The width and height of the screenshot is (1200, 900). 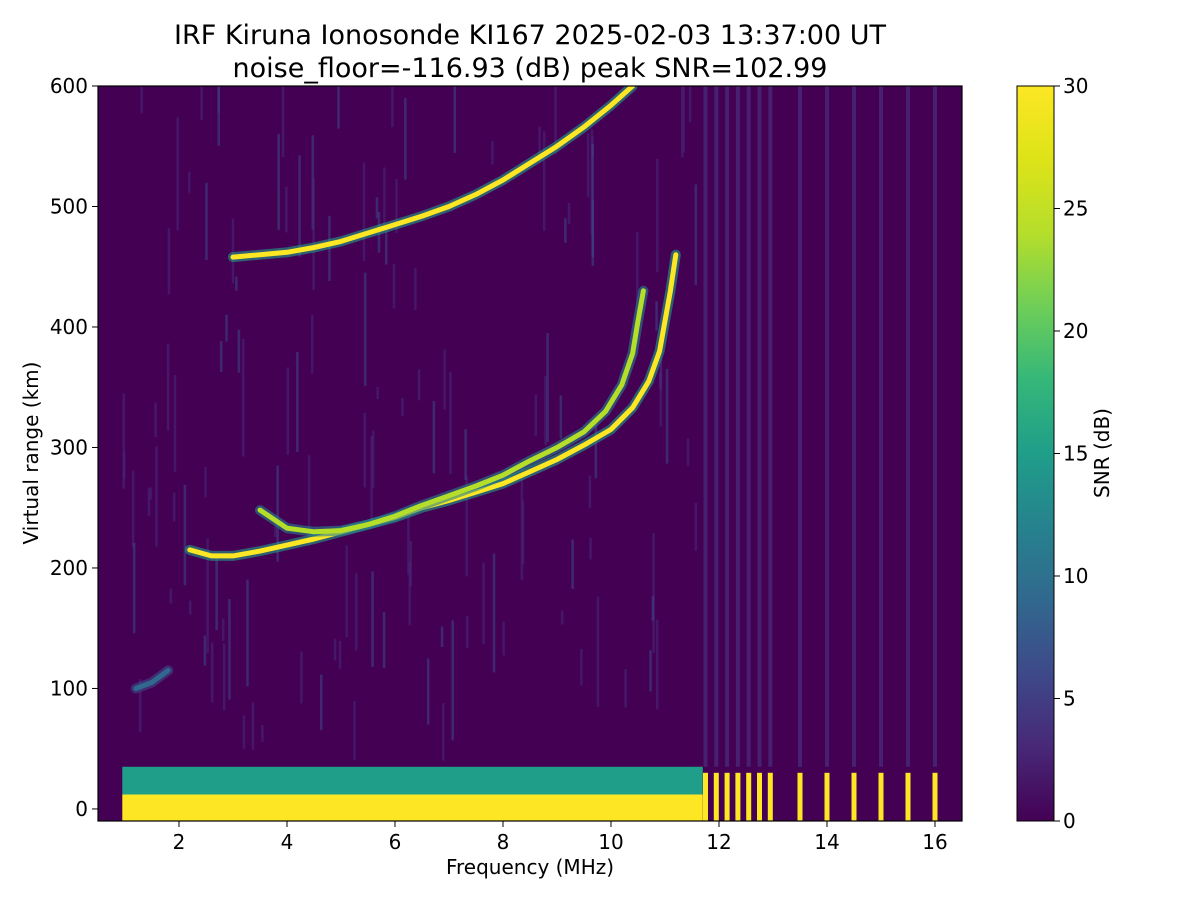 I want to click on y-tick-label: 100, so click(x=69, y=688).